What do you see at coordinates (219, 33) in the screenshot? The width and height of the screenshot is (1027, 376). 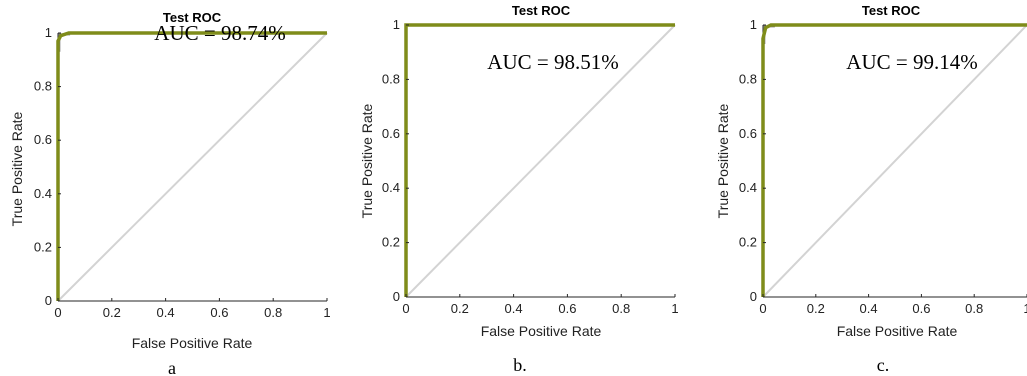 I see `auc-annotation: AUC = 98.74%` at bounding box center [219, 33].